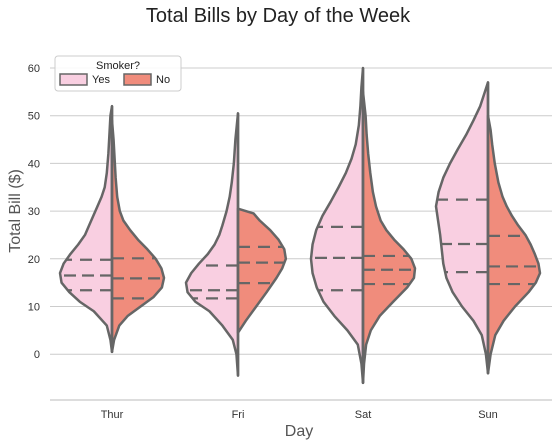 The width and height of the screenshot is (557, 446). Describe the element at coordinates (299, 431) in the screenshot. I see `x-axis-title: Day` at that location.